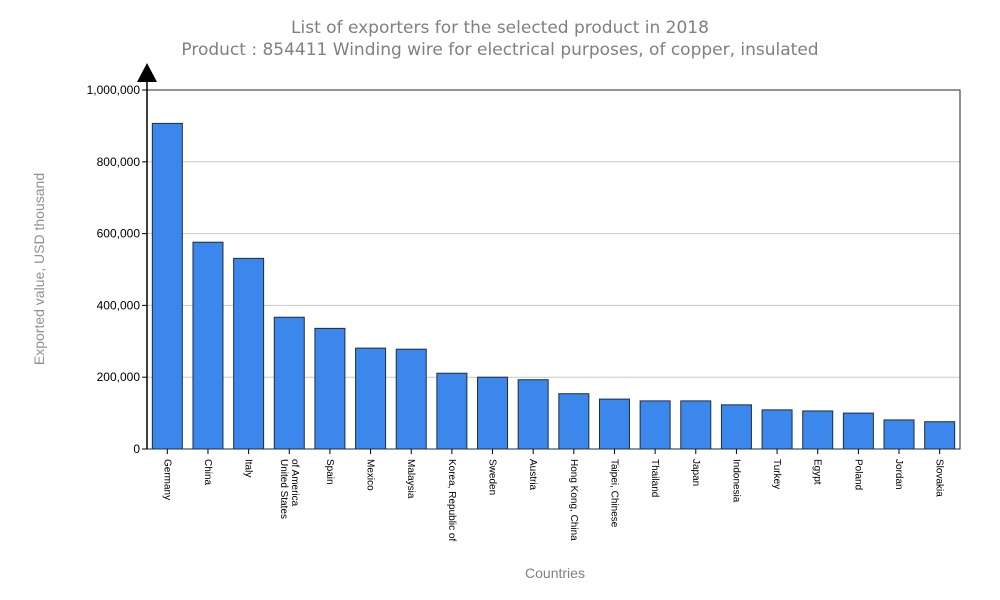 Image resolution: width=1000 pixels, height=600 pixels. I want to click on x-tick-label: Germany, so click(166, 479).